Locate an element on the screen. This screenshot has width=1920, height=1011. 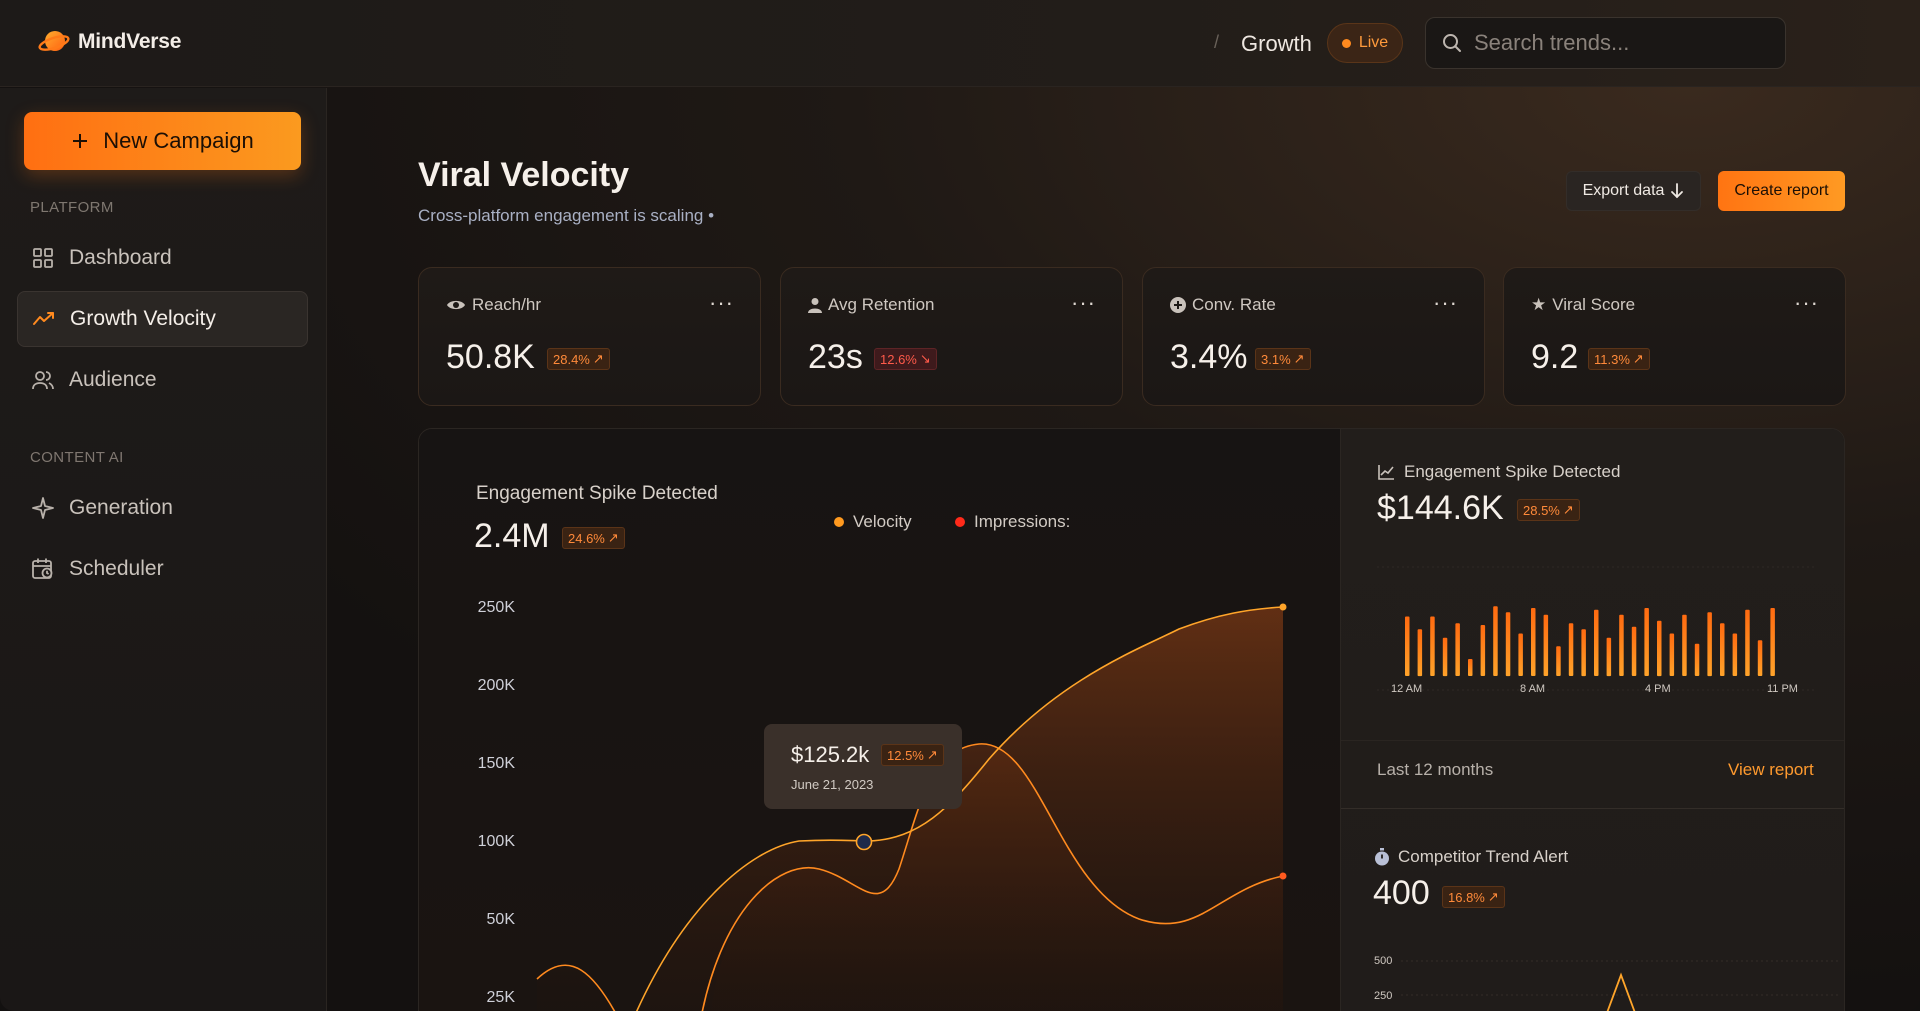
y-tick-label: 50K is located at coordinates (500, 919).